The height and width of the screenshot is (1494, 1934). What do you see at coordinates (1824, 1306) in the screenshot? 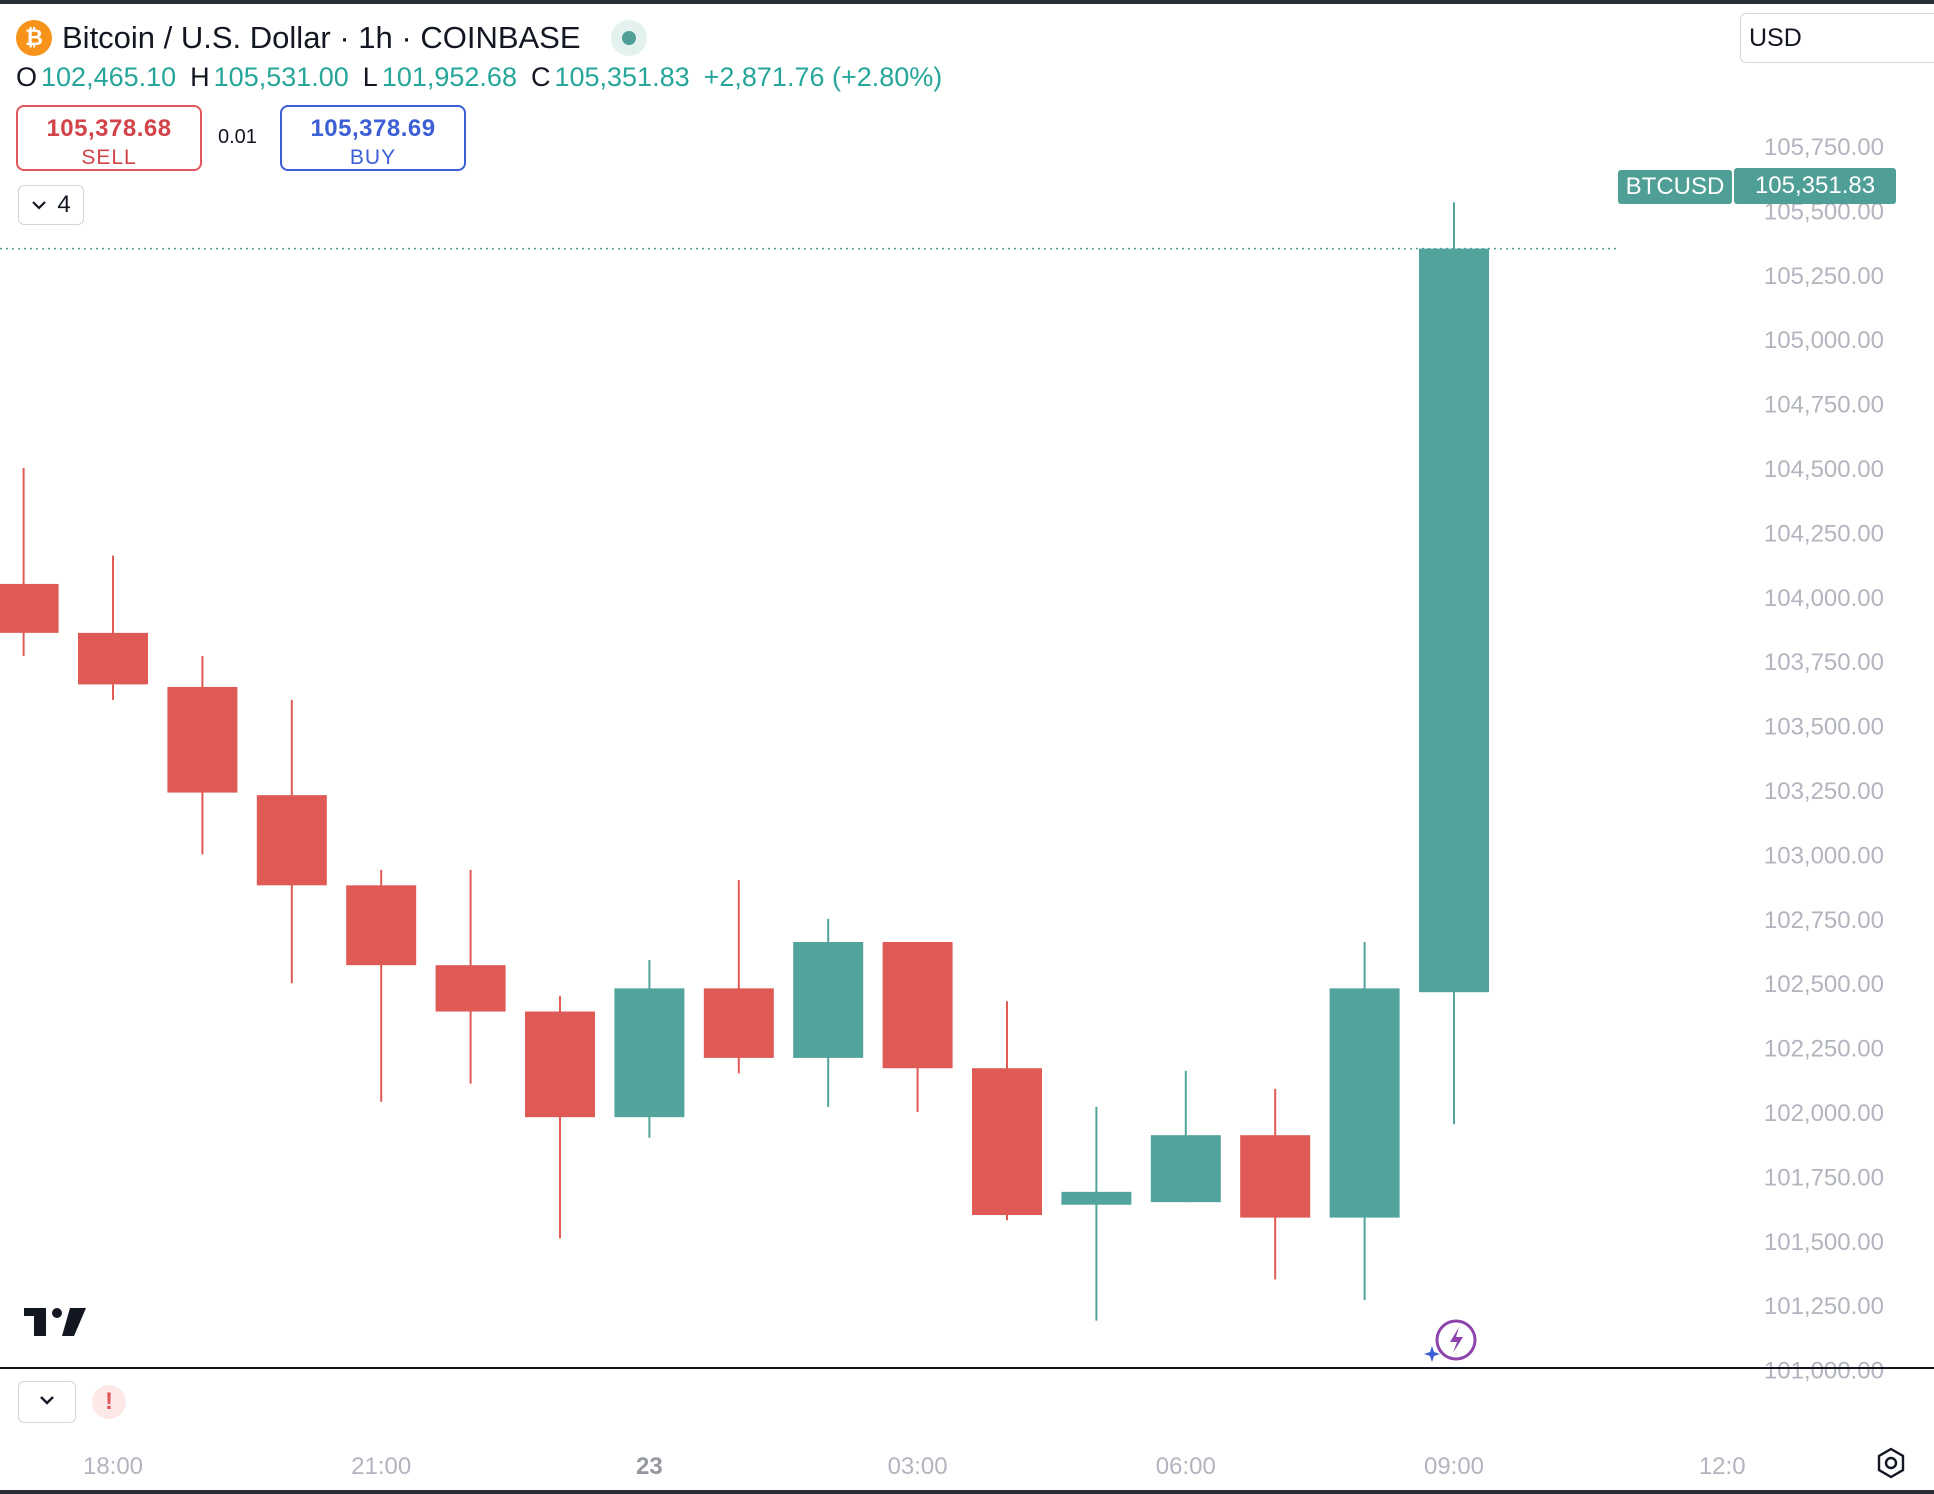
I see `price-tick-label: 101,250.00` at bounding box center [1824, 1306].